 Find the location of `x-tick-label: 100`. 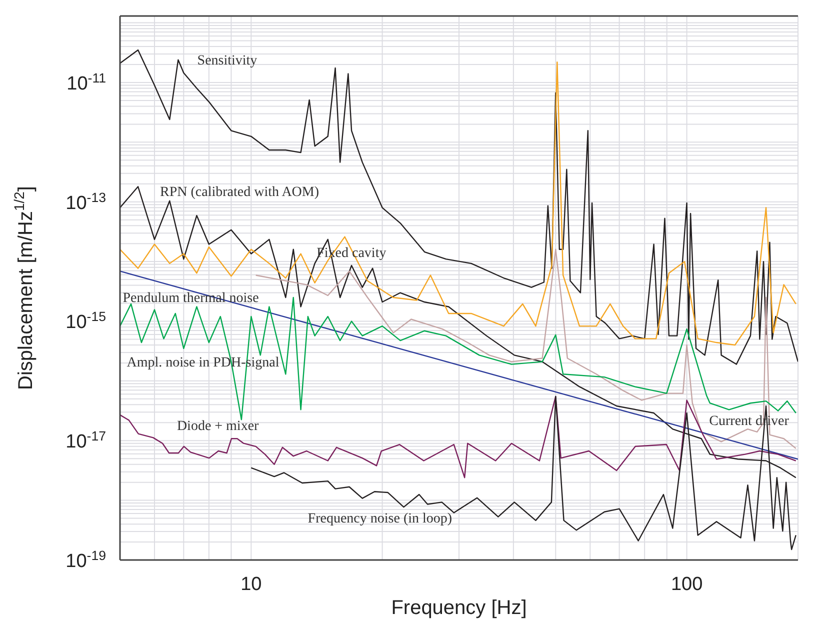

x-tick-label: 100 is located at coordinates (686, 584).